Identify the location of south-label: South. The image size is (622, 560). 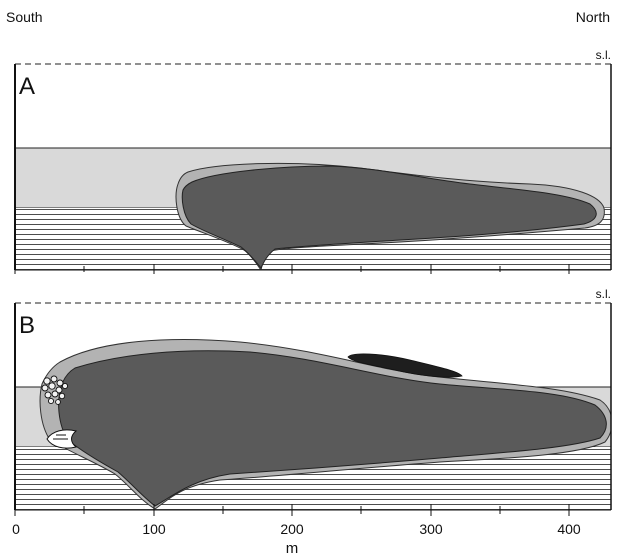
(24, 17).